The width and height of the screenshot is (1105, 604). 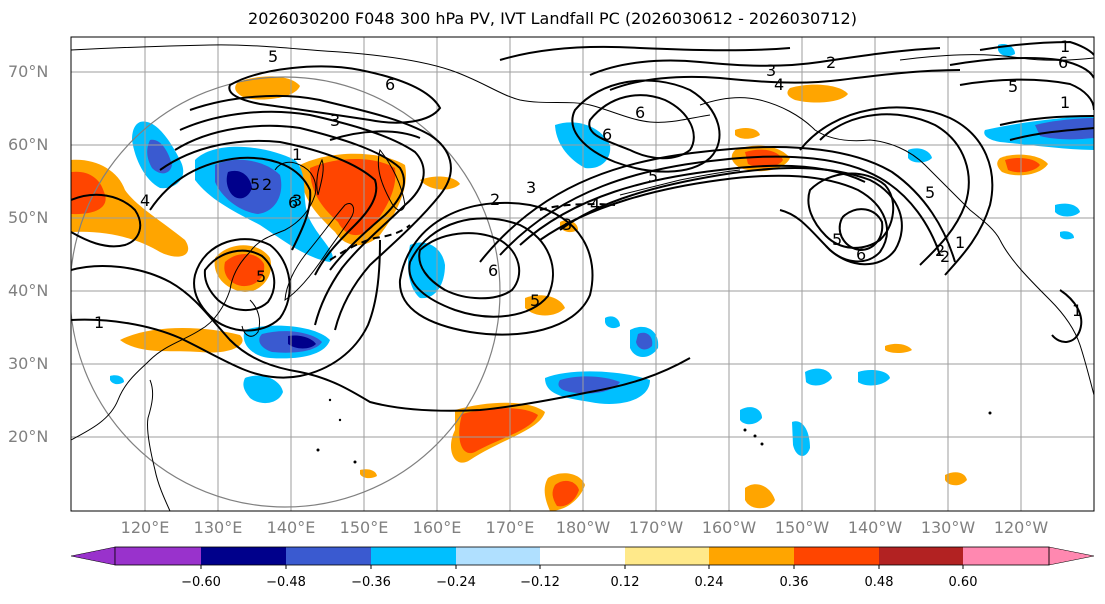 What do you see at coordinates (582, 557) in the screenshot?
I see `colorbar` at bounding box center [582, 557].